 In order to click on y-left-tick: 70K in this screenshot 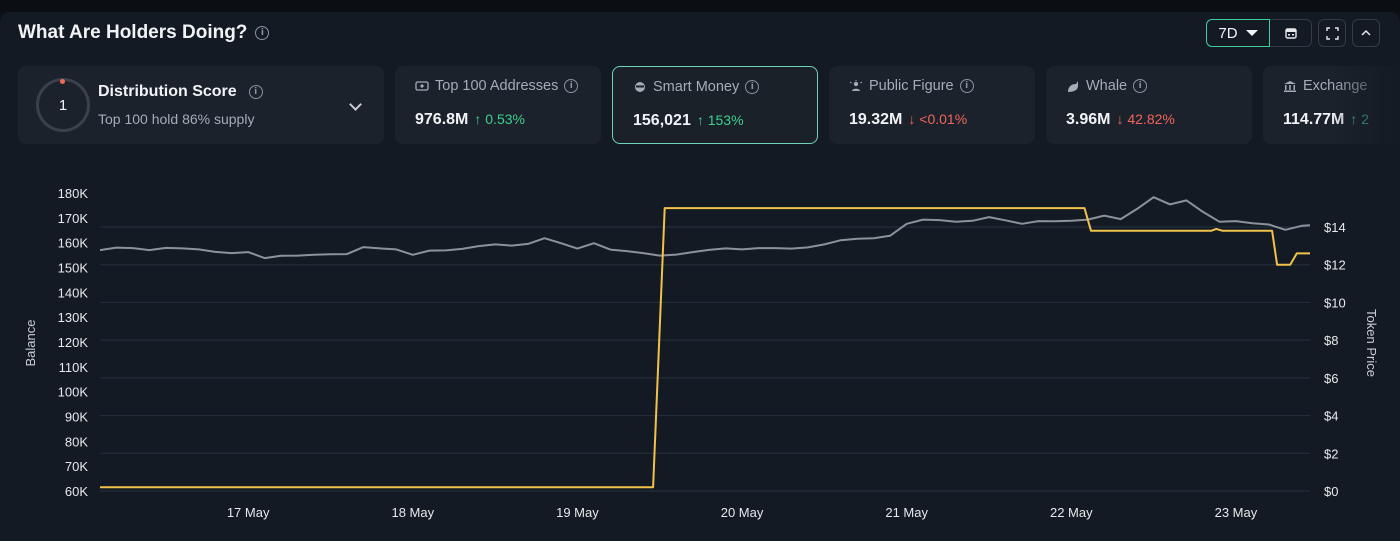, I will do `click(76, 466)`.